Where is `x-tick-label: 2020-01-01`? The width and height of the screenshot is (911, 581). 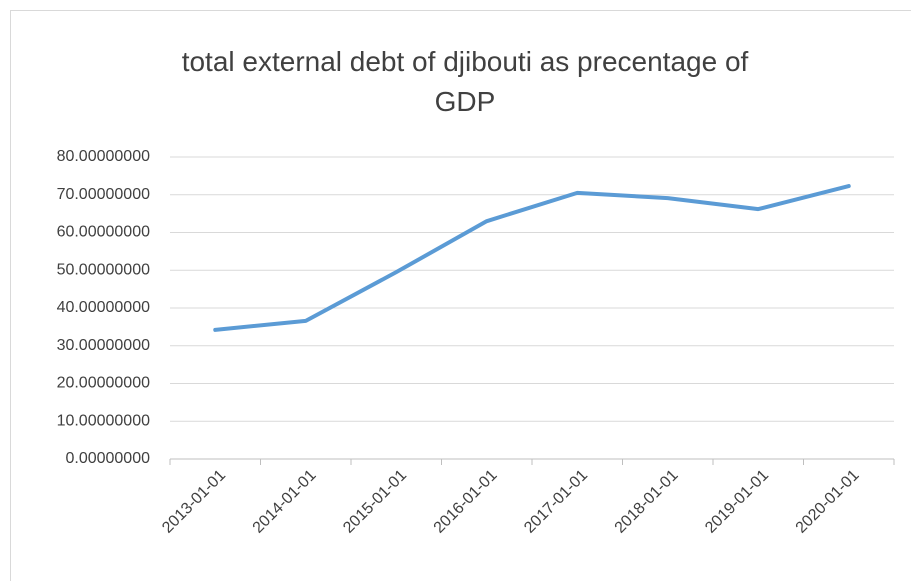 x-tick-label: 2020-01-01 is located at coordinates (828, 502).